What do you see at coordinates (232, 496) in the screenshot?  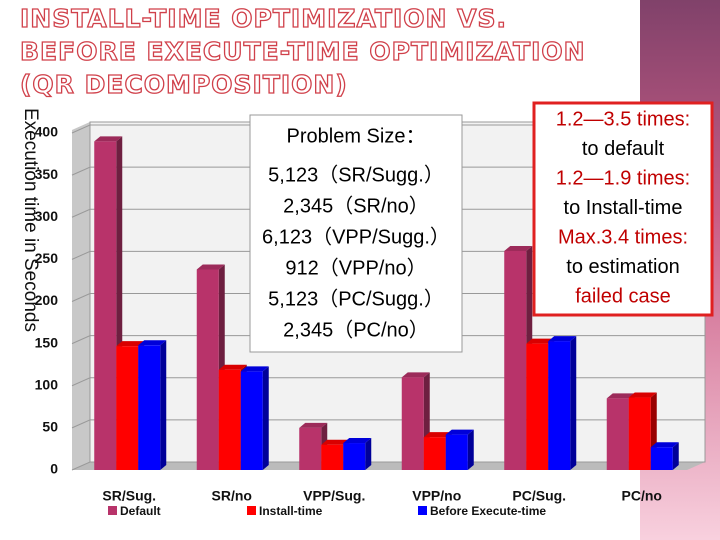 I see `x-tick-label: SR/no` at bounding box center [232, 496].